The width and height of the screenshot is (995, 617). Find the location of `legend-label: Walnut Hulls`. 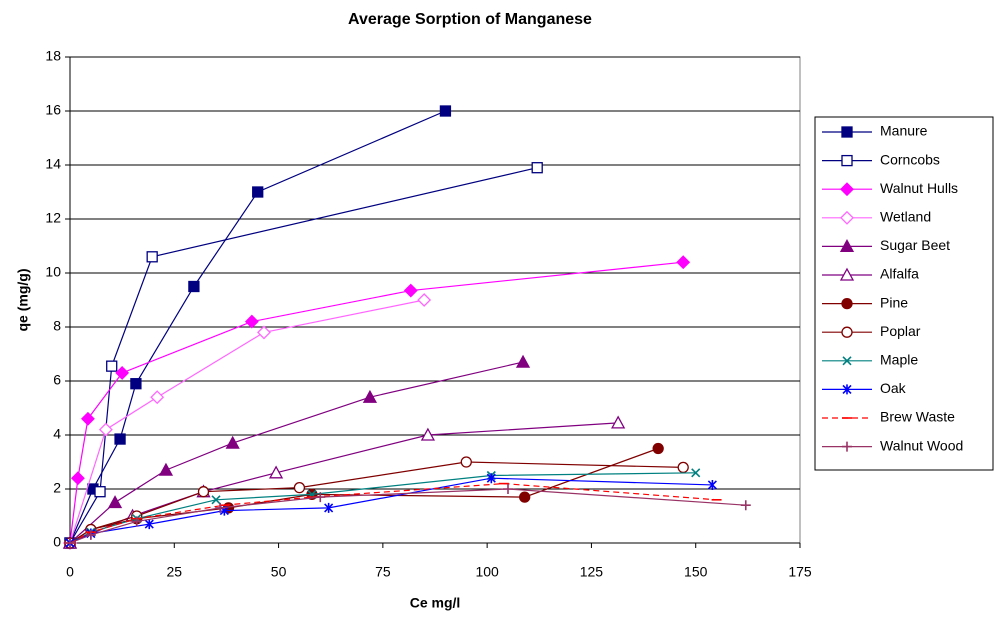

legend-label: Walnut Hulls is located at coordinates (919, 188).